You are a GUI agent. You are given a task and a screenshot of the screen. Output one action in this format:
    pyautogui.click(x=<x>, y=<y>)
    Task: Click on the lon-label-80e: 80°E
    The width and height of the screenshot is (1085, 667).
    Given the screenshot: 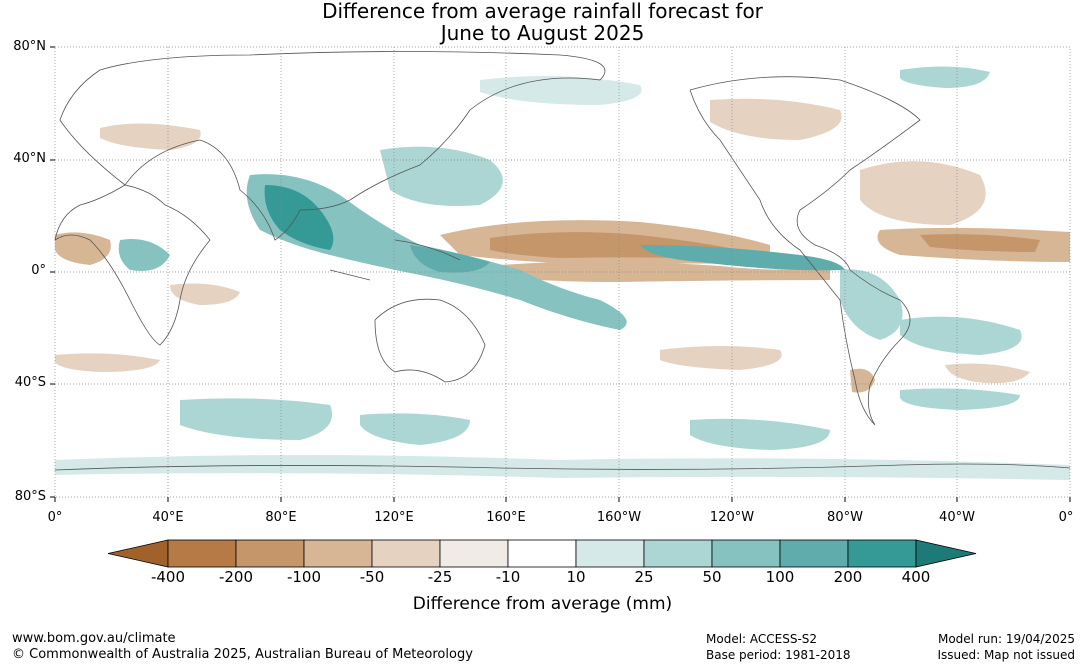 What is the action you would take?
    pyautogui.click(x=281, y=517)
    